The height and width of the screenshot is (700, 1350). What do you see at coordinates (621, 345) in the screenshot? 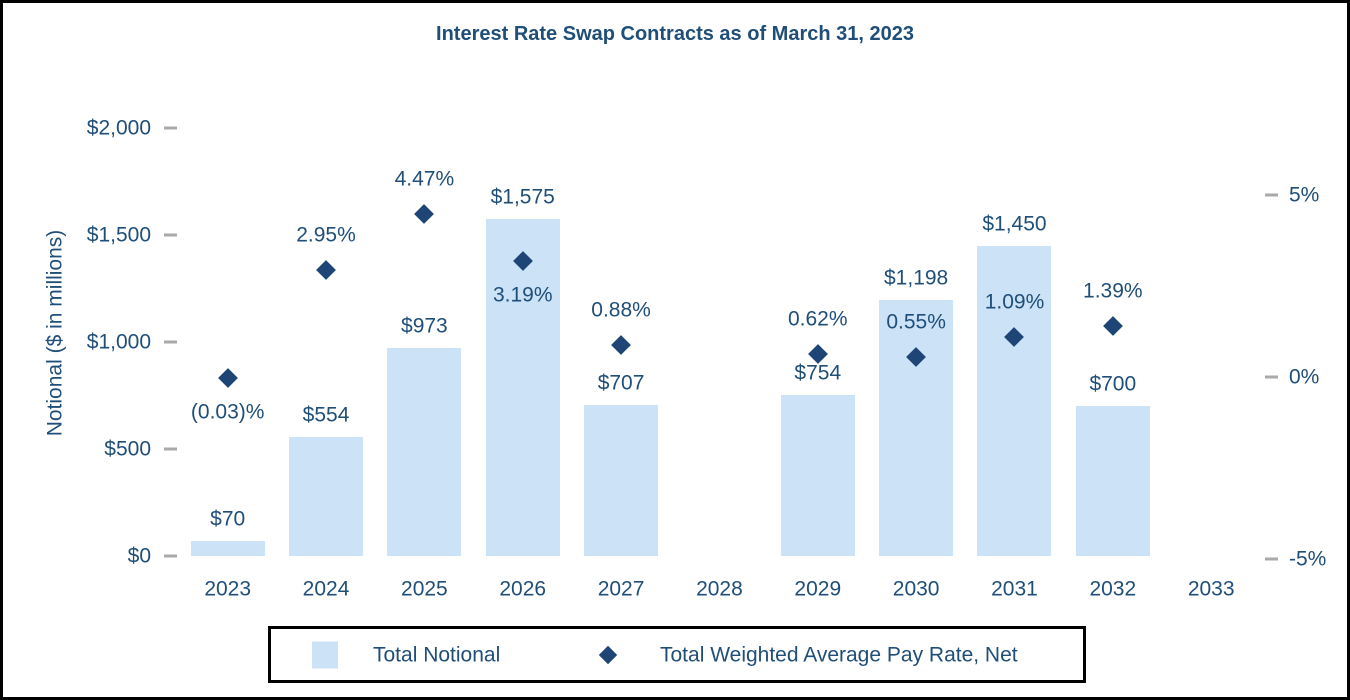
I see `rate-marker-2027` at bounding box center [621, 345].